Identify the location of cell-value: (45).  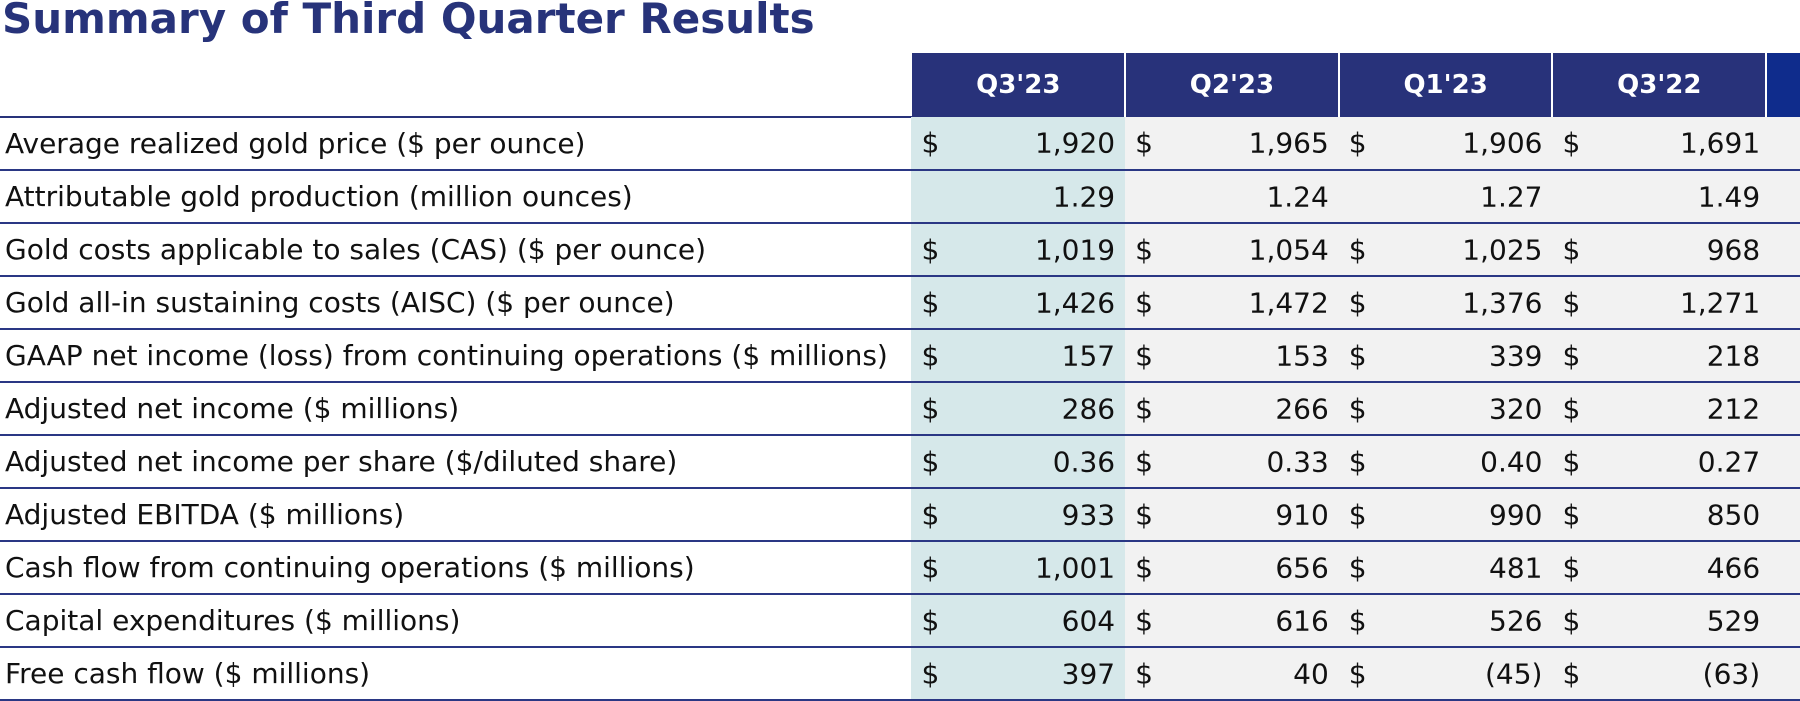
(1513, 673).